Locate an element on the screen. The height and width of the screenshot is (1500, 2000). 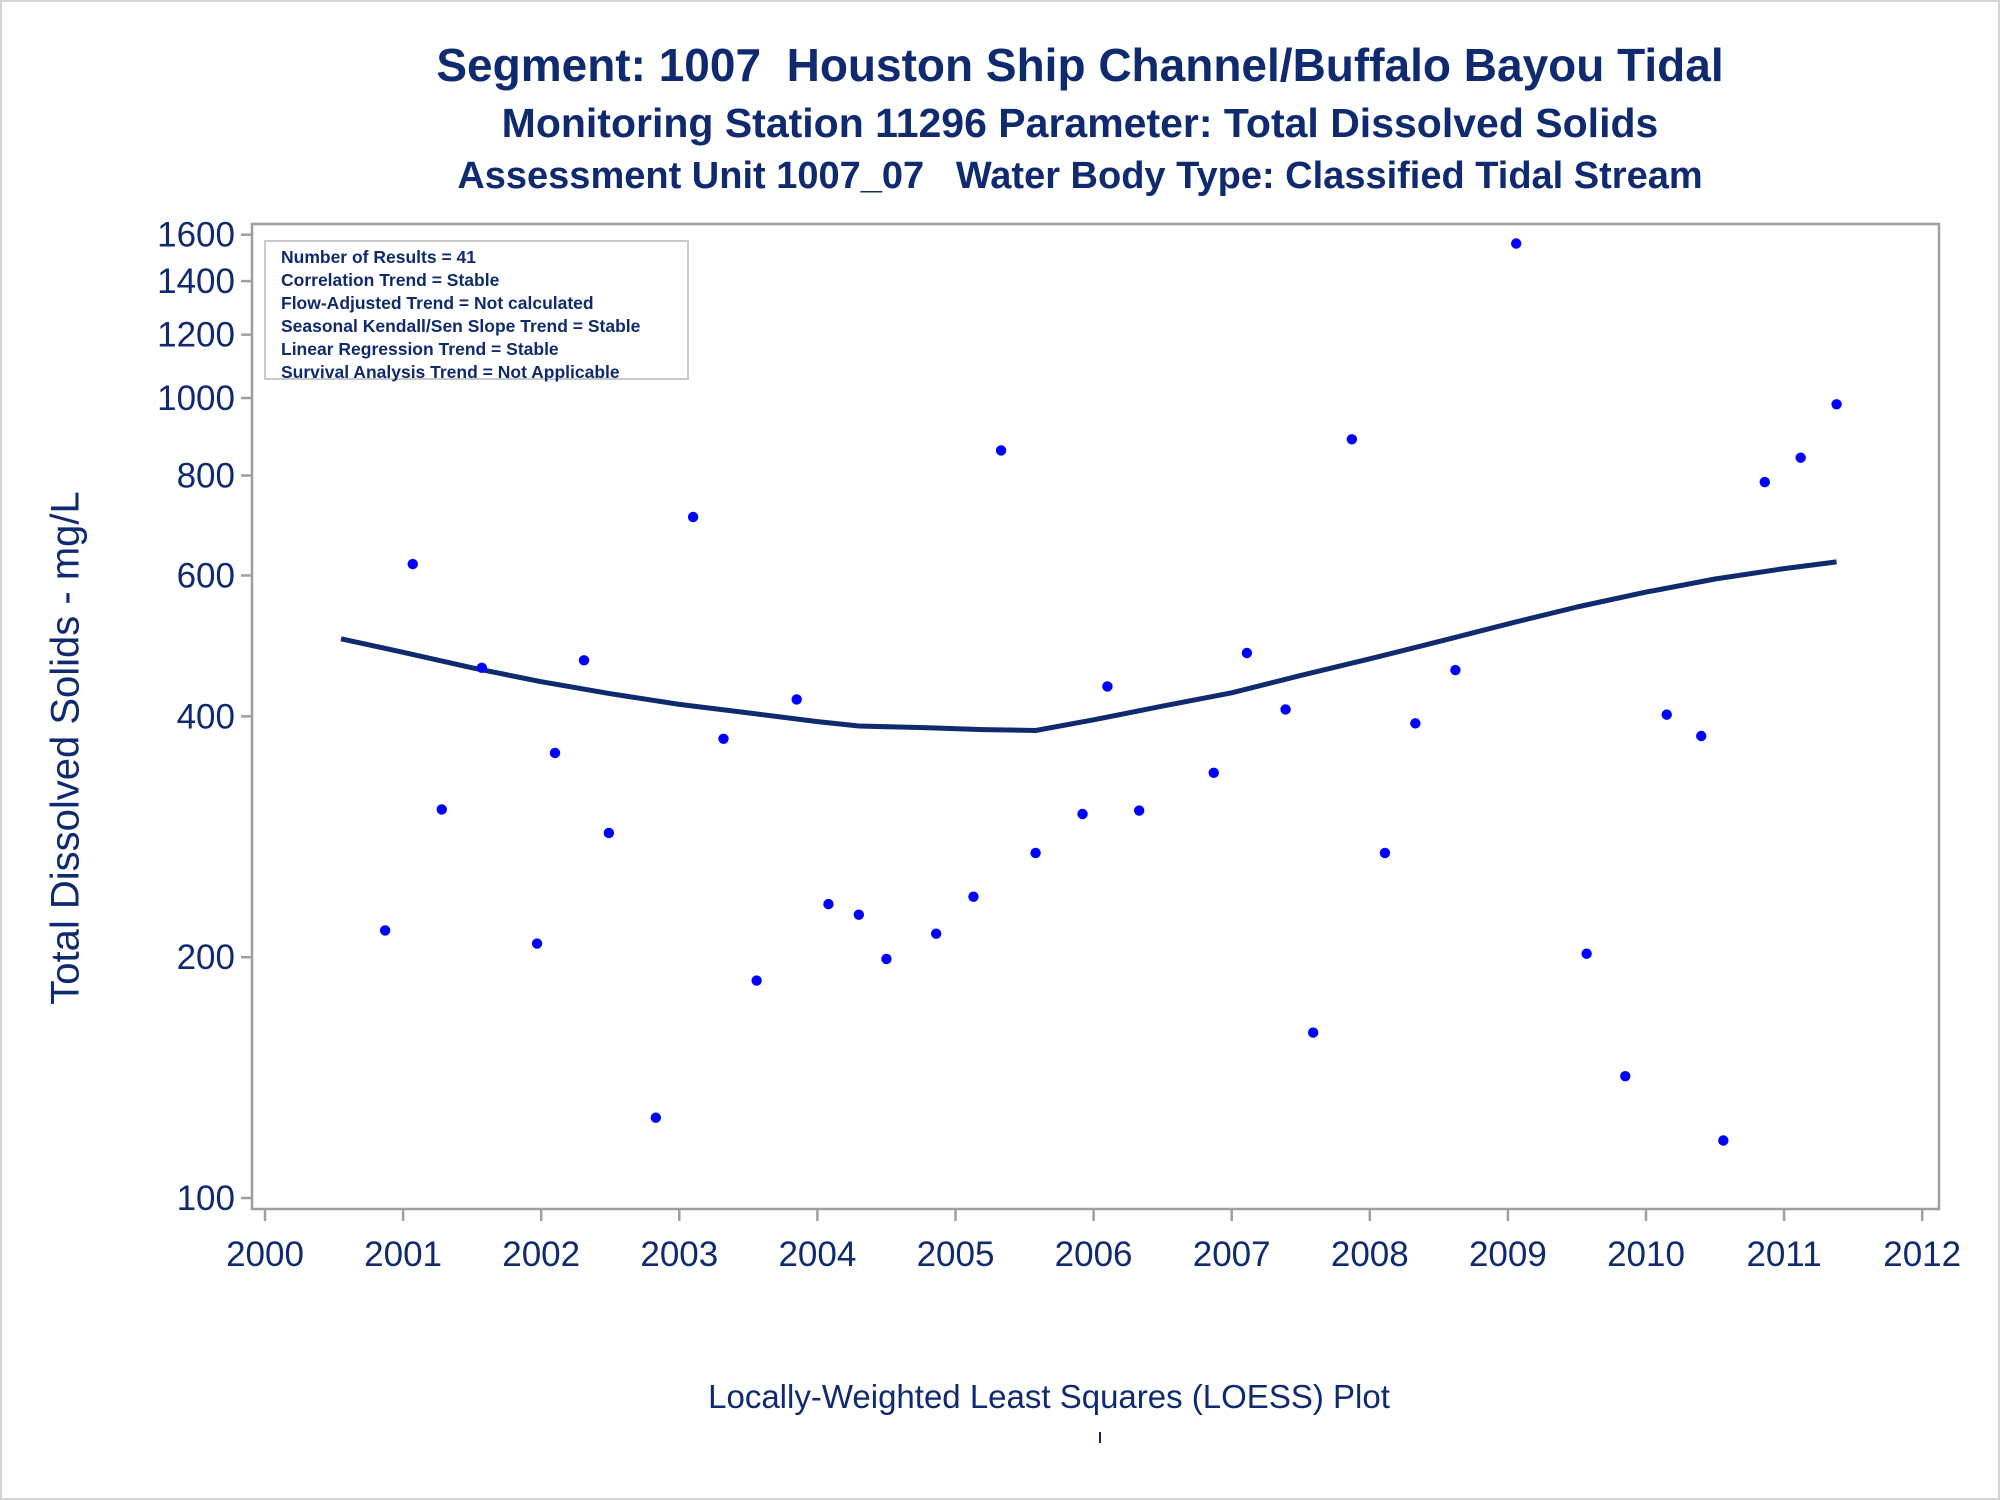
y-tick-label-1200: 1200 is located at coordinates (196, 335).